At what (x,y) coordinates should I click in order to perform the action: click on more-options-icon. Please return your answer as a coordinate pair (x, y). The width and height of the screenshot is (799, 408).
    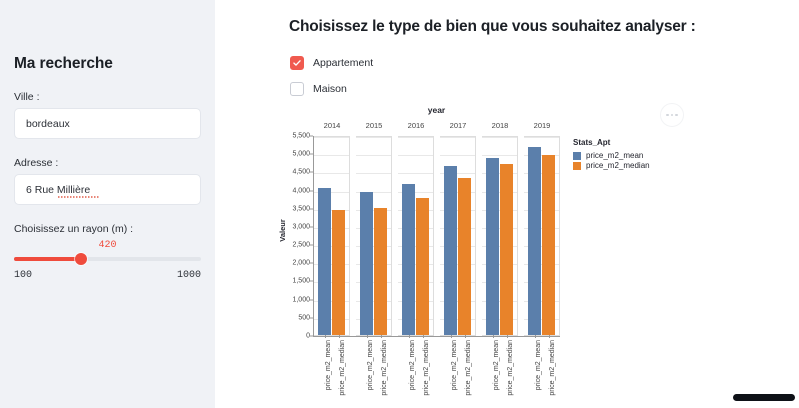
    Looking at the image, I should click on (672, 115).